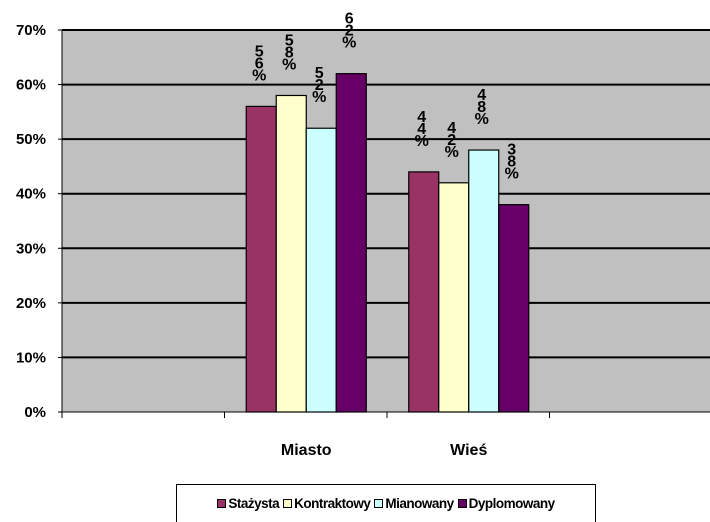  I want to click on data-label: 5 6%, so click(259, 63).